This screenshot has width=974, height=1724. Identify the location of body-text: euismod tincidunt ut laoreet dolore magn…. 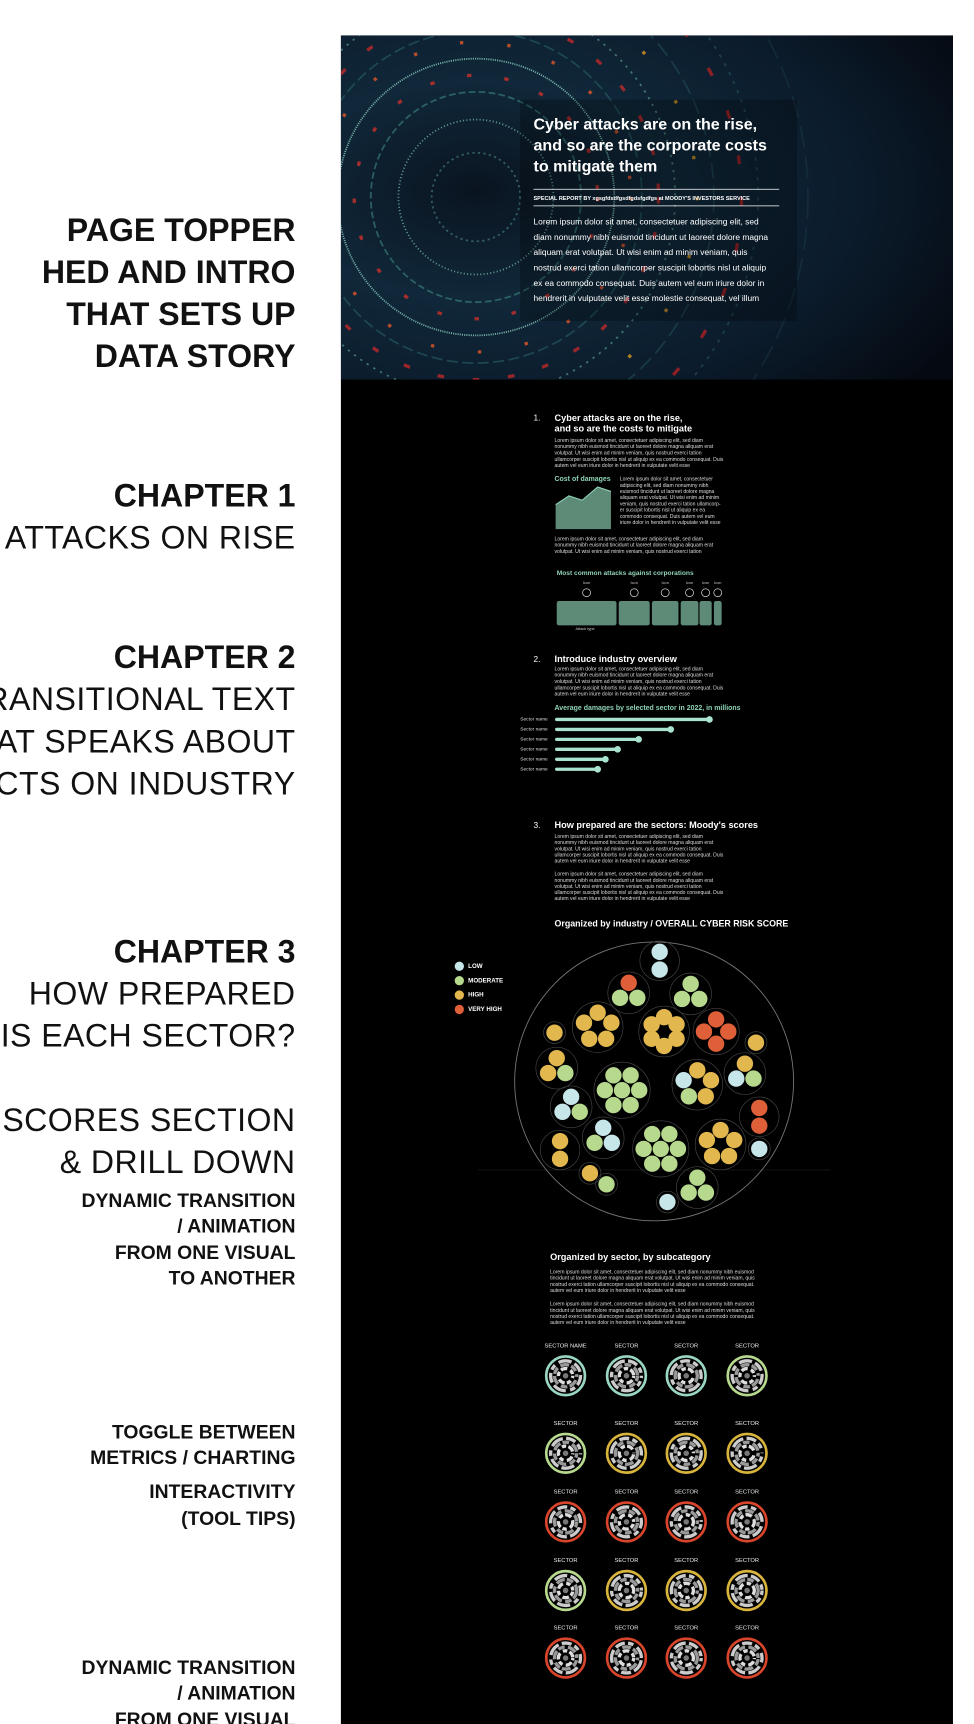
(667, 492).